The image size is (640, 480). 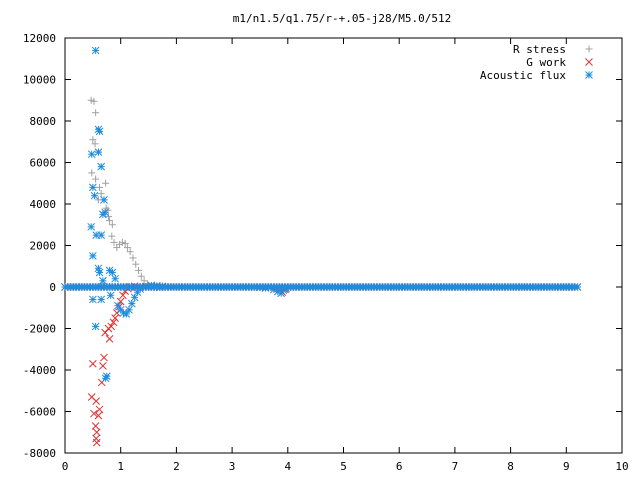 I want to click on x-tick-label: 0, so click(x=65, y=466).